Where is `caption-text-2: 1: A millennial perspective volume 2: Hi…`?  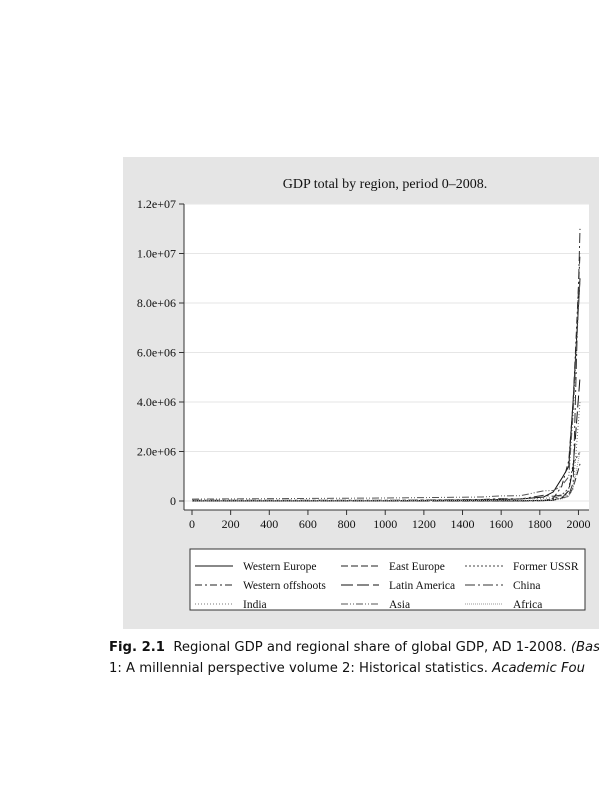 caption-text-2: 1: A millennial perspective volume 2: Hi… is located at coordinates (301, 668).